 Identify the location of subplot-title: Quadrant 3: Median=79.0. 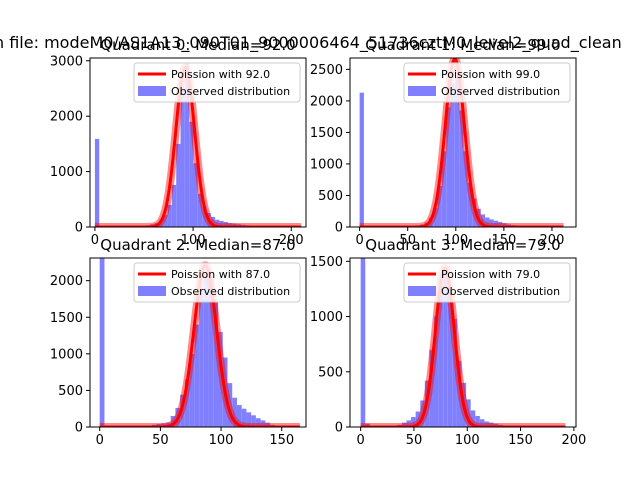
(462, 245).